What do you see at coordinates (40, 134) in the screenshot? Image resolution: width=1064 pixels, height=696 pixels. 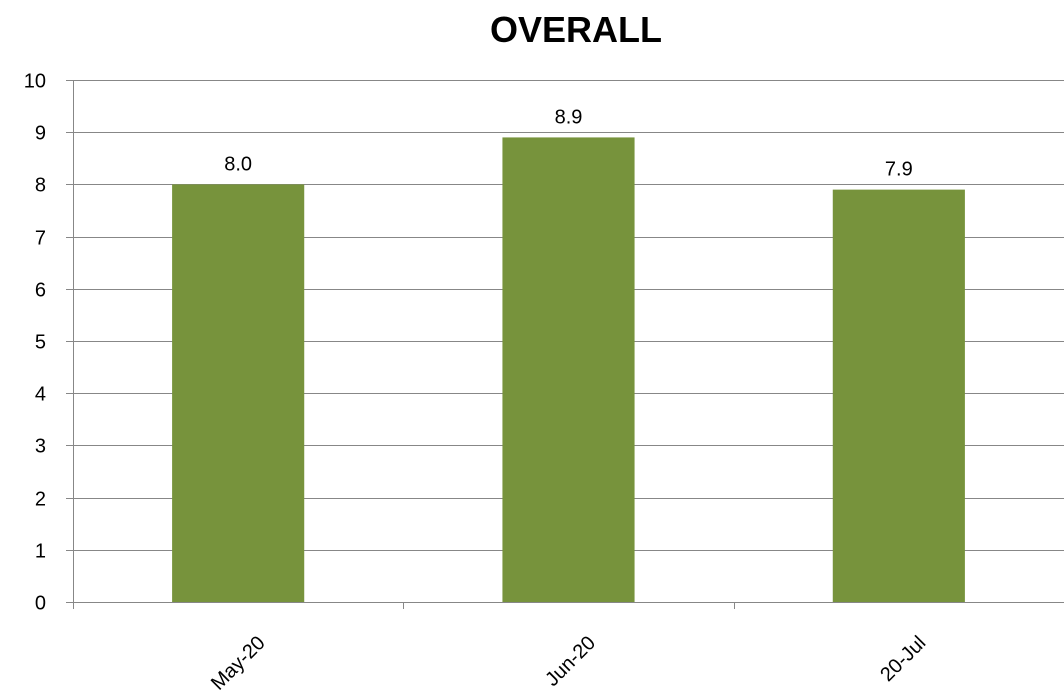 I see `y-tick-label: 9` at bounding box center [40, 134].